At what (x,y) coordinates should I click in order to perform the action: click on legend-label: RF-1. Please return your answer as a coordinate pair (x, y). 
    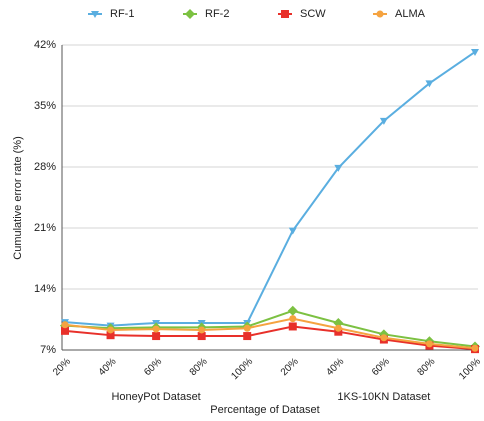
    Looking at the image, I should click on (122, 14).